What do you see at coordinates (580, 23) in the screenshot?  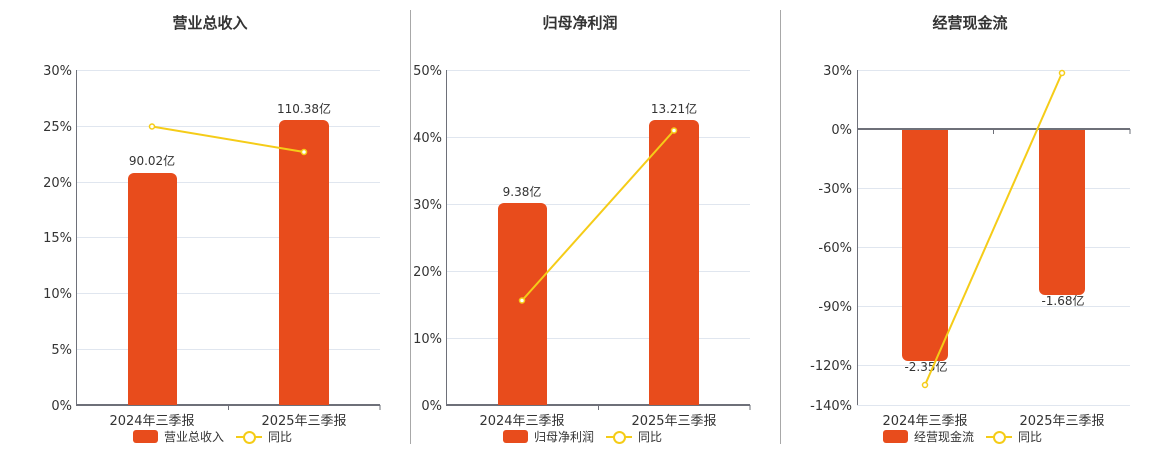 I see `chart-title: 归母净利润` at bounding box center [580, 23].